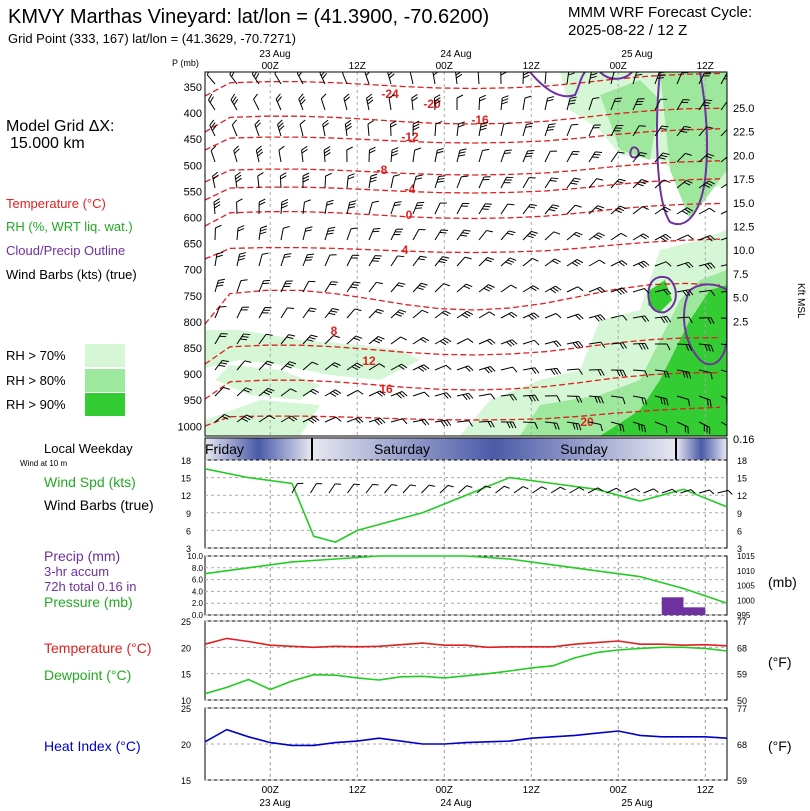 This screenshot has height=811, width=810. What do you see at coordinates (92, 746) in the screenshot?
I see `legend-heat-index: Heat Index (°C)` at bounding box center [92, 746].